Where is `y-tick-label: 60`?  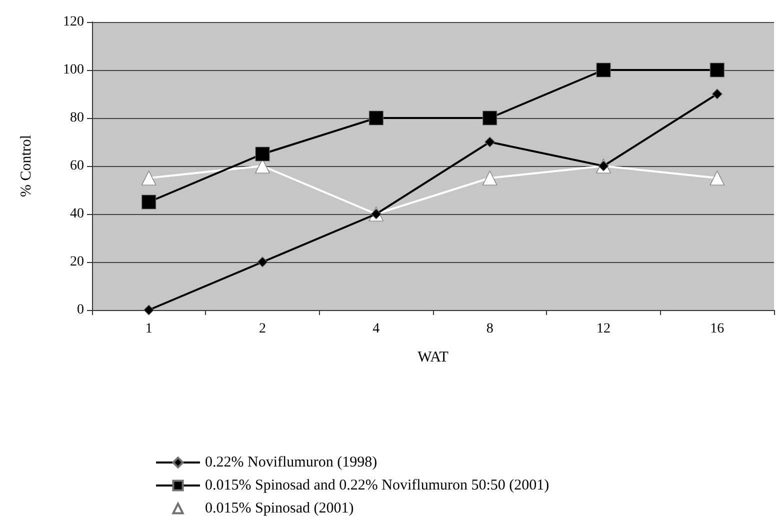 y-tick-label: 60 is located at coordinates (77, 166).